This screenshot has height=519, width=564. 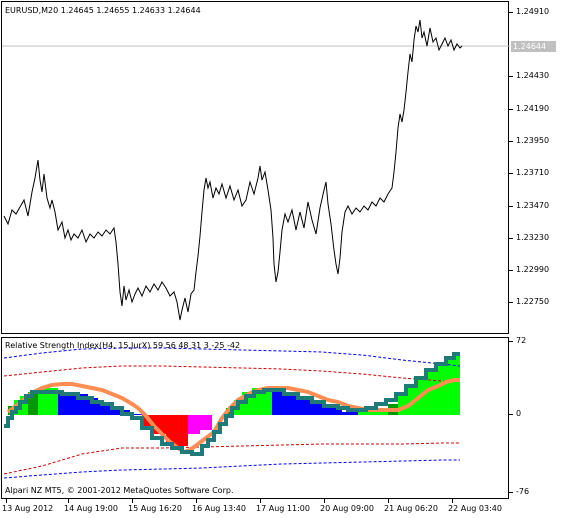 I want to click on bid-price-label: 1.24644, so click(x=533, y=46).